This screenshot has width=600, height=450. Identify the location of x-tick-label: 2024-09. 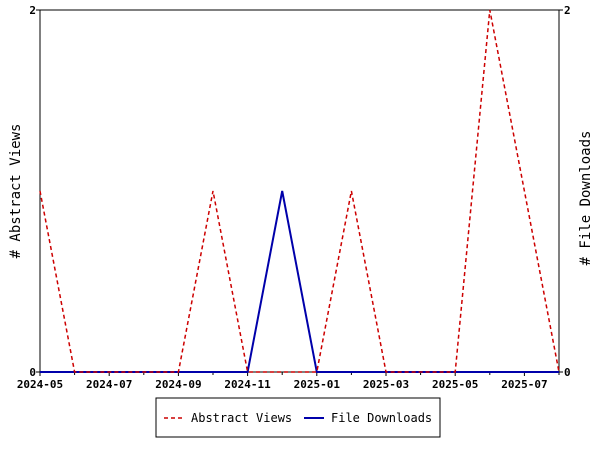
(178, 384).